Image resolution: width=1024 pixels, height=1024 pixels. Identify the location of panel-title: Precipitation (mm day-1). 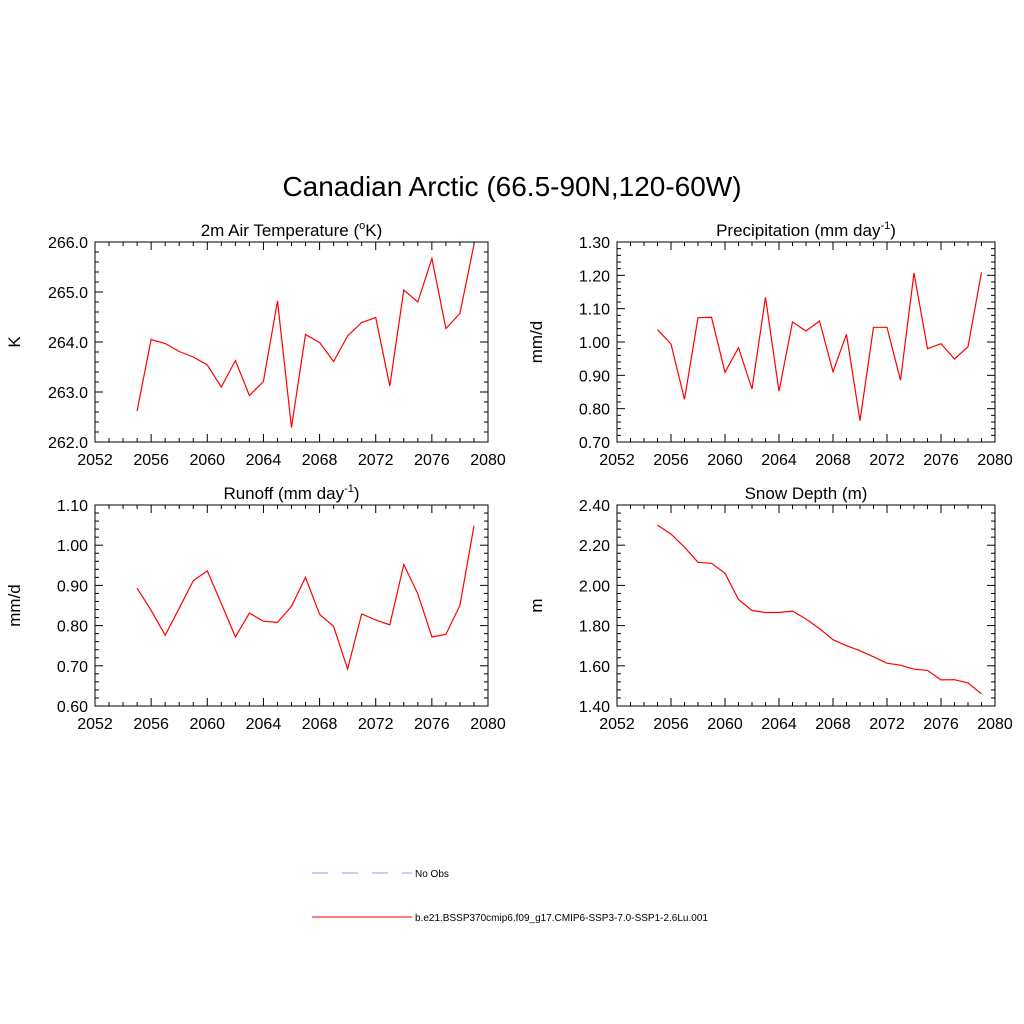
(806, 230).